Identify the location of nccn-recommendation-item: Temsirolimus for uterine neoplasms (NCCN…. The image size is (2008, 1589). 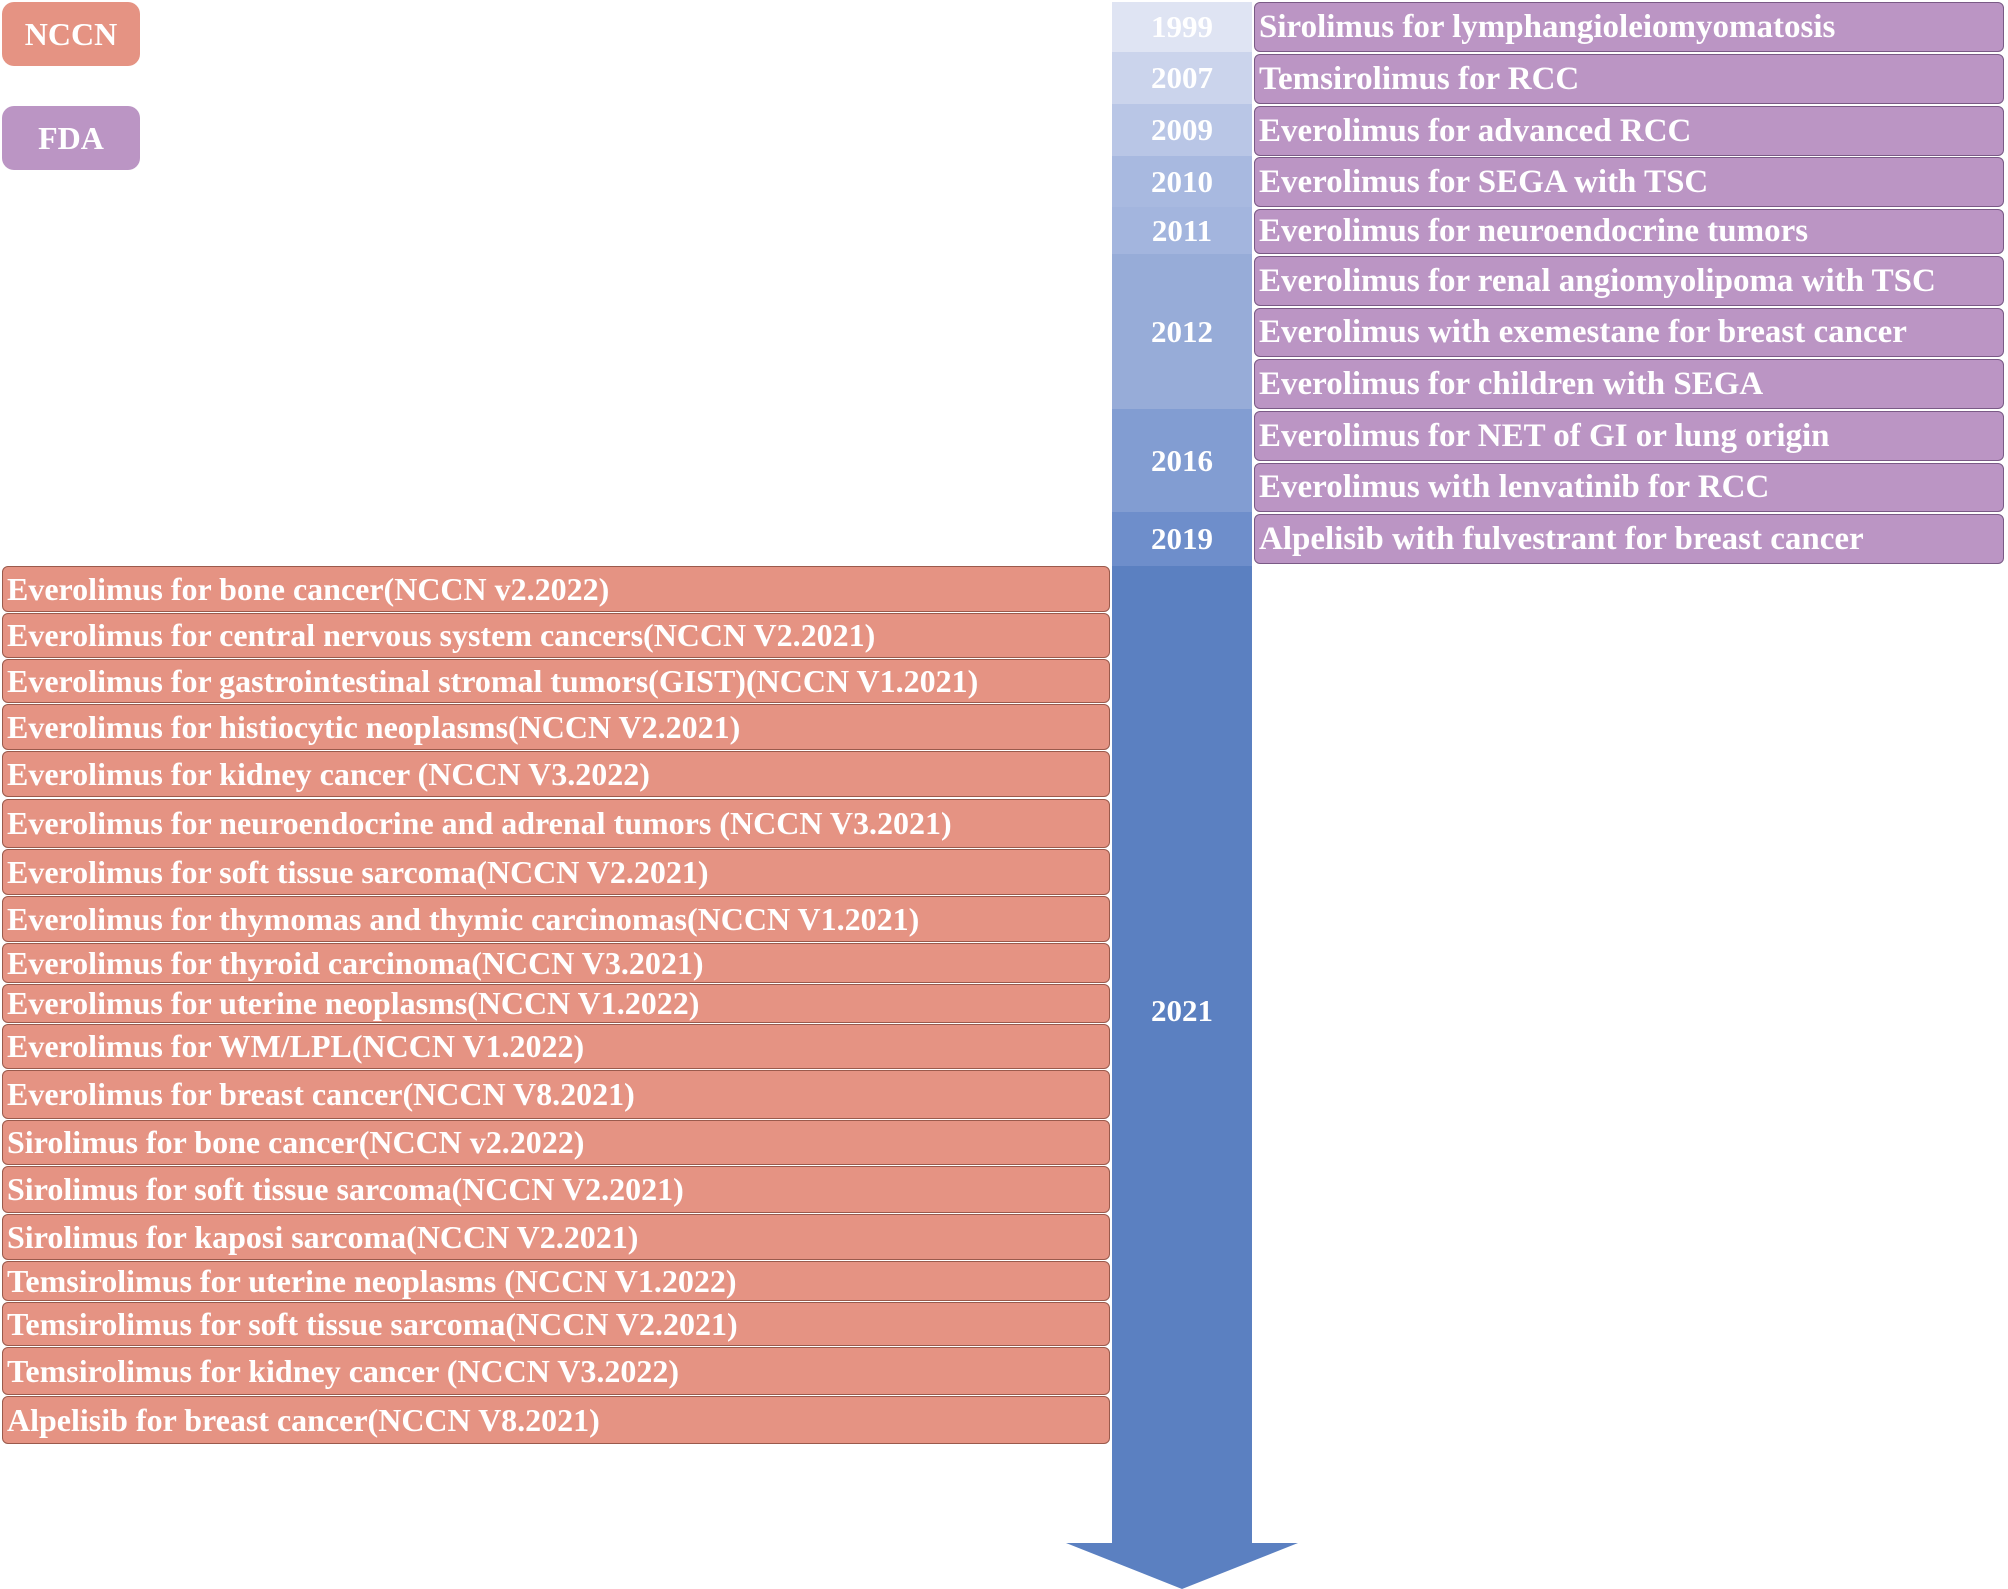
(556, 1281).